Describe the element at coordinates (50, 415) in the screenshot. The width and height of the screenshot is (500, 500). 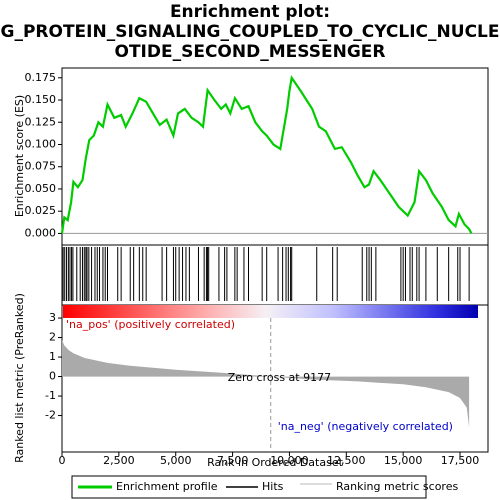
I see `y-tick-label: -2` at that location.